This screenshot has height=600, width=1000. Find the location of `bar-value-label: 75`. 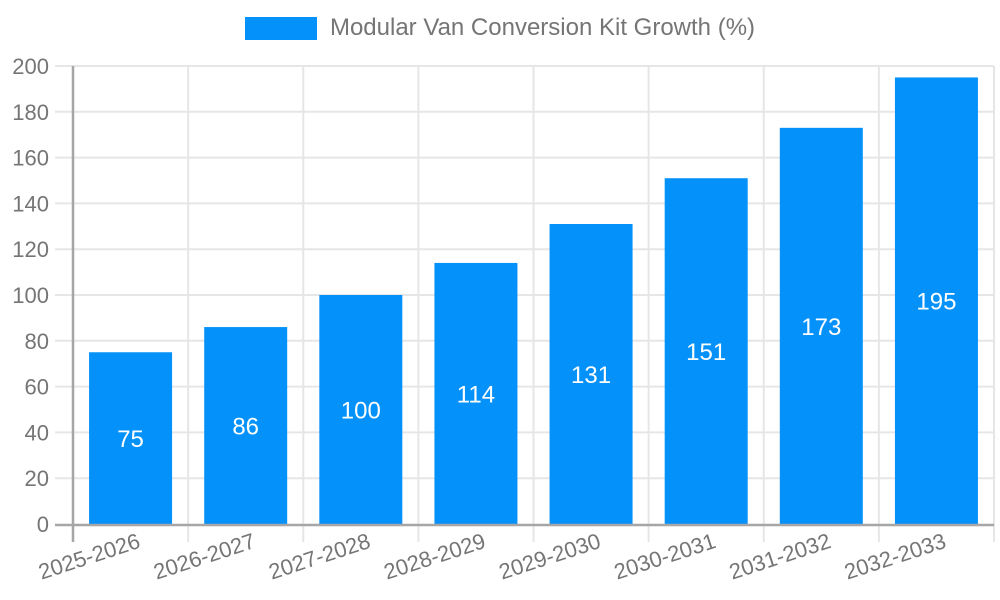

bar-value-label: 75 is located at coordinates (130, 439).